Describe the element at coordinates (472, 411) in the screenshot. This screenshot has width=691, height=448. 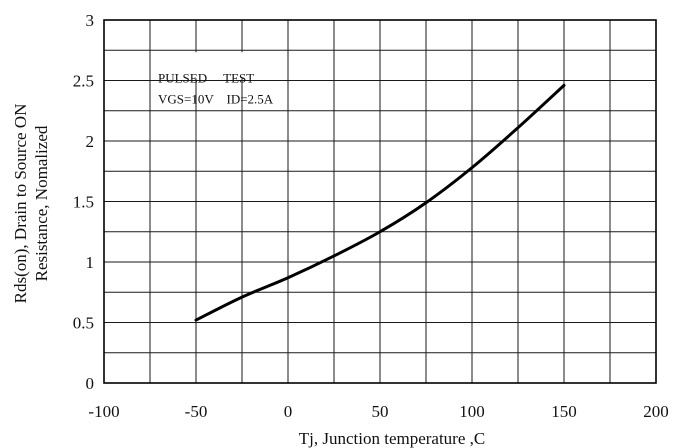
I see `x-tick-label: 100` at that location.